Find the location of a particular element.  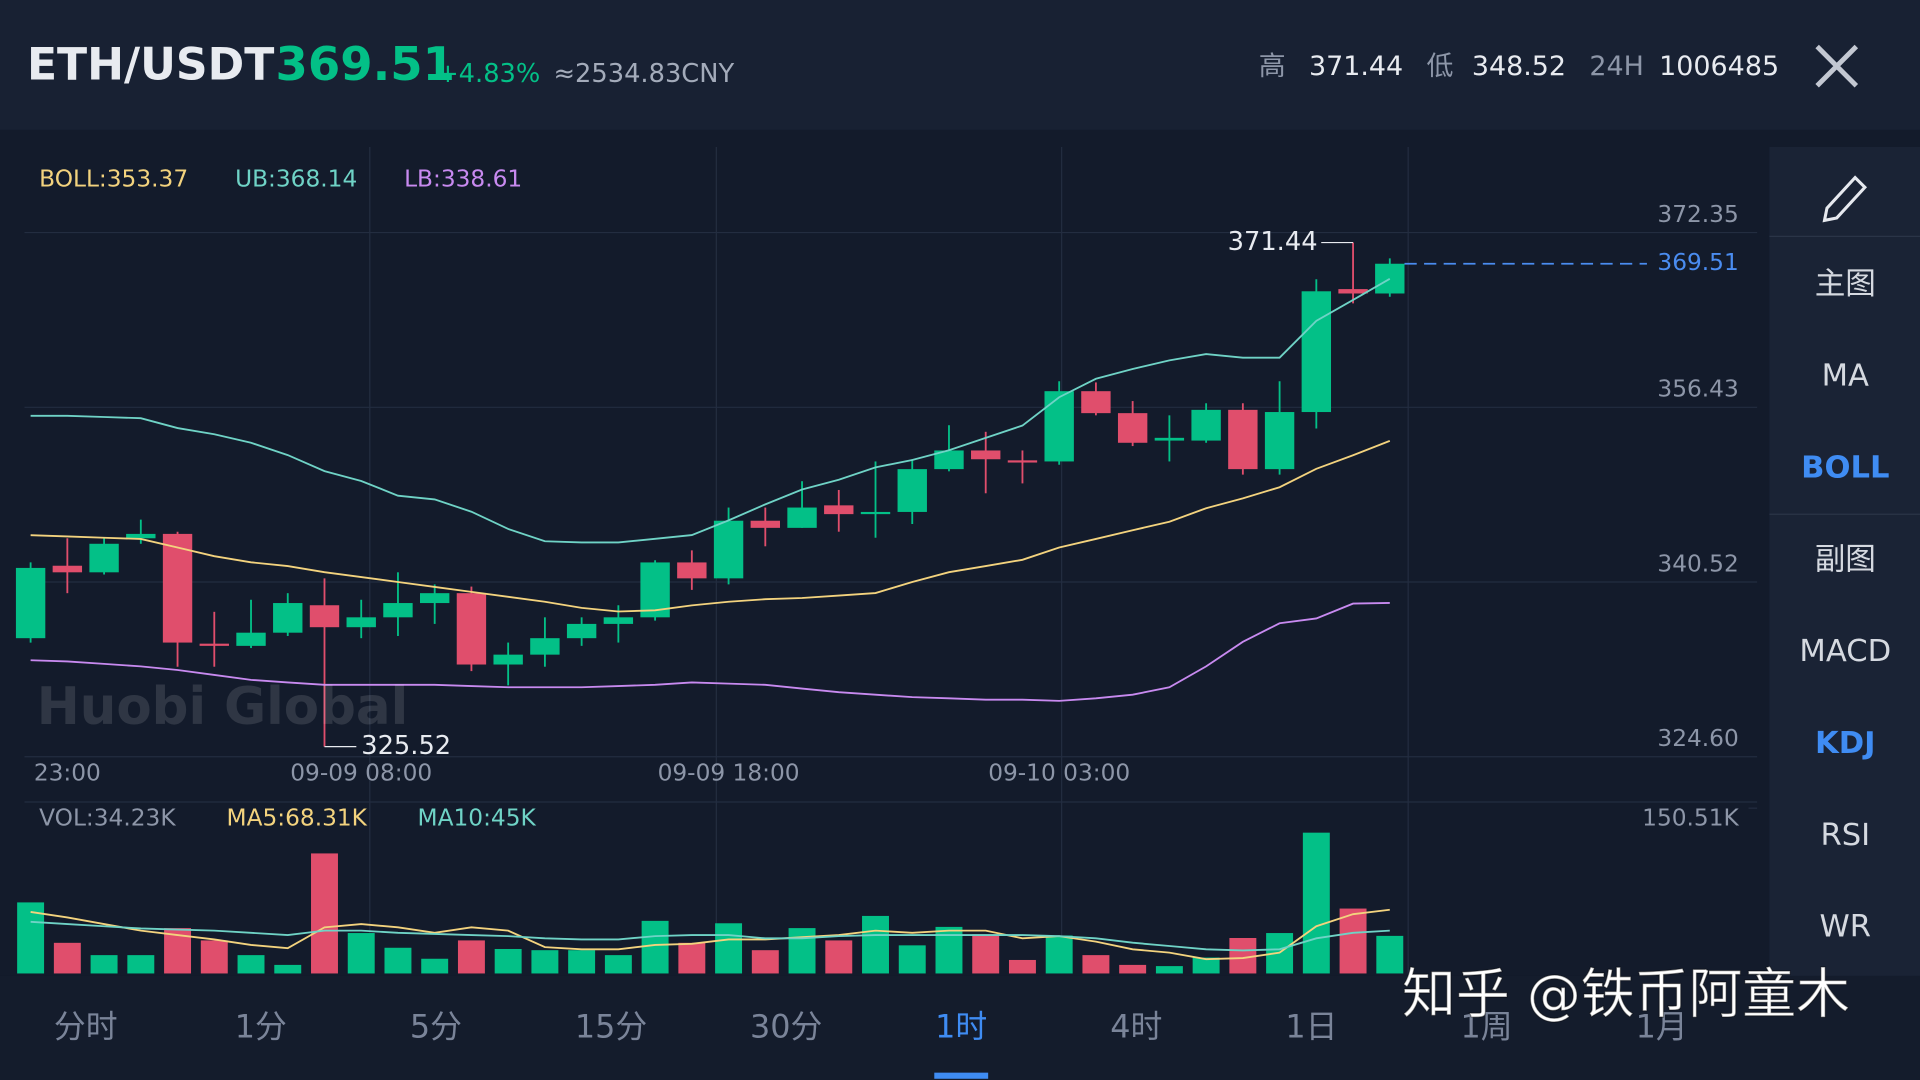

timeframe-tab: 5分 is located at coordinates (436, 1027).